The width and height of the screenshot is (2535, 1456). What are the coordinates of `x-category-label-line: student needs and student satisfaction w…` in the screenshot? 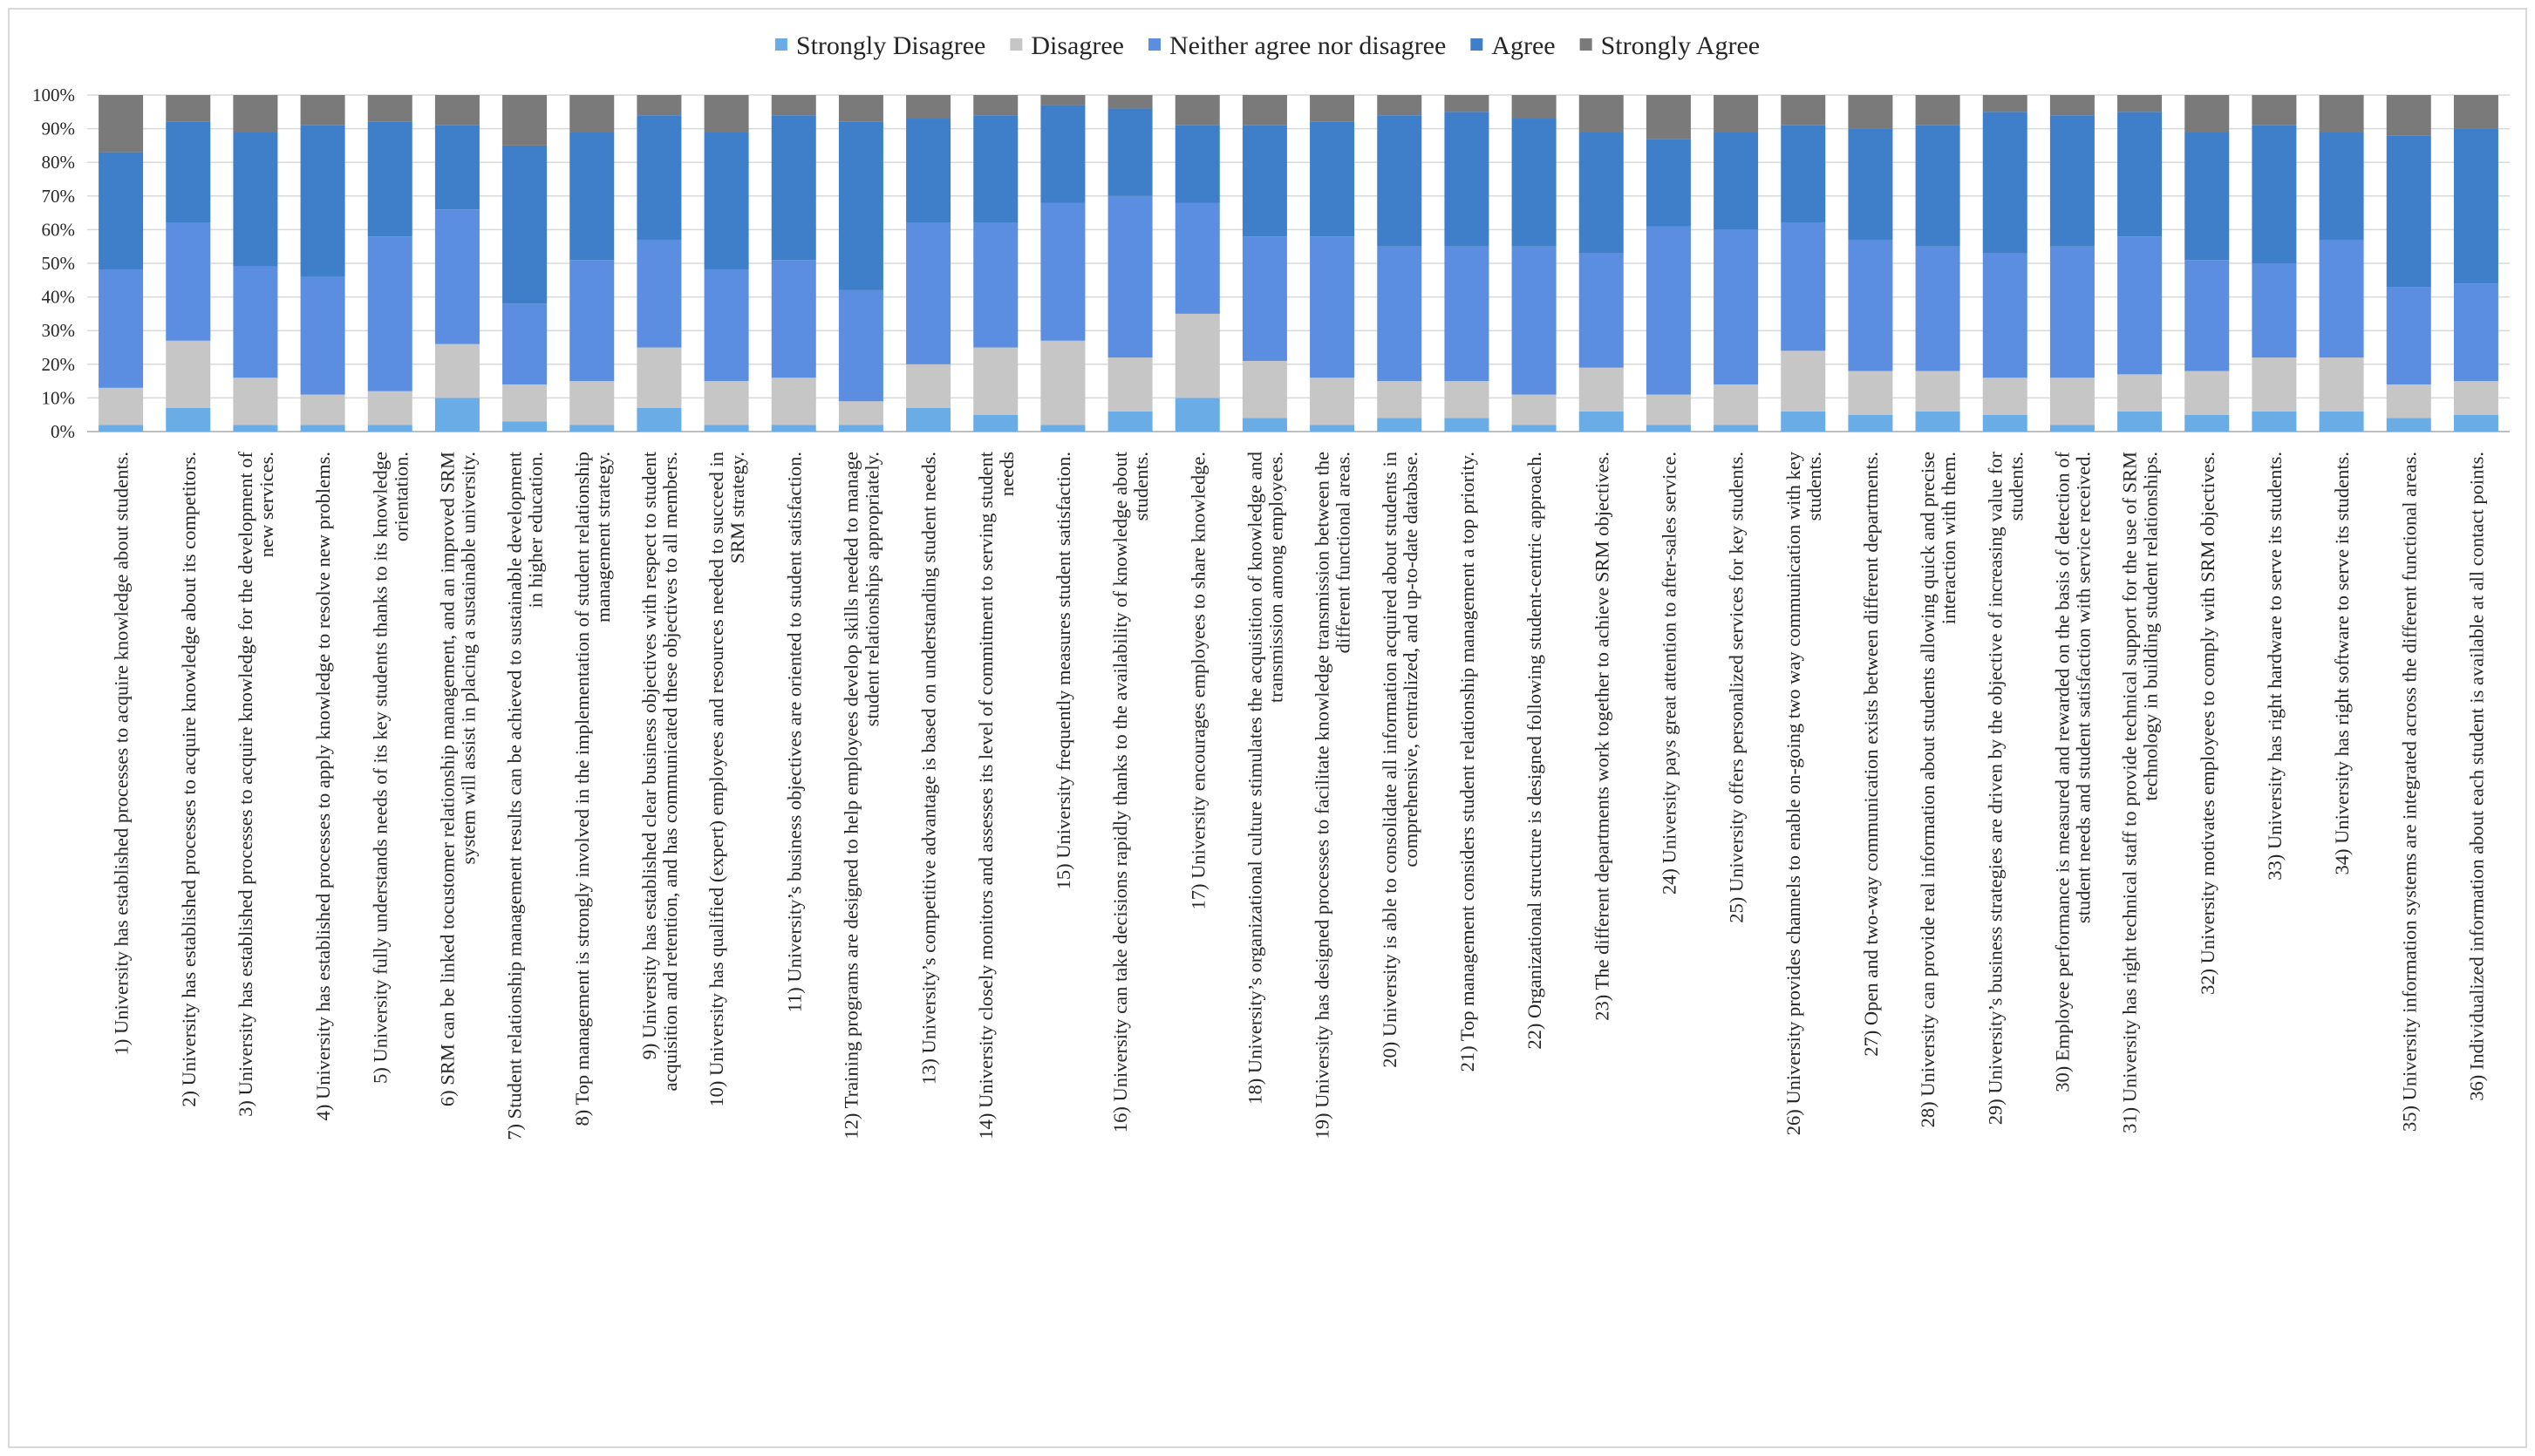 It's located at (2083, 687).